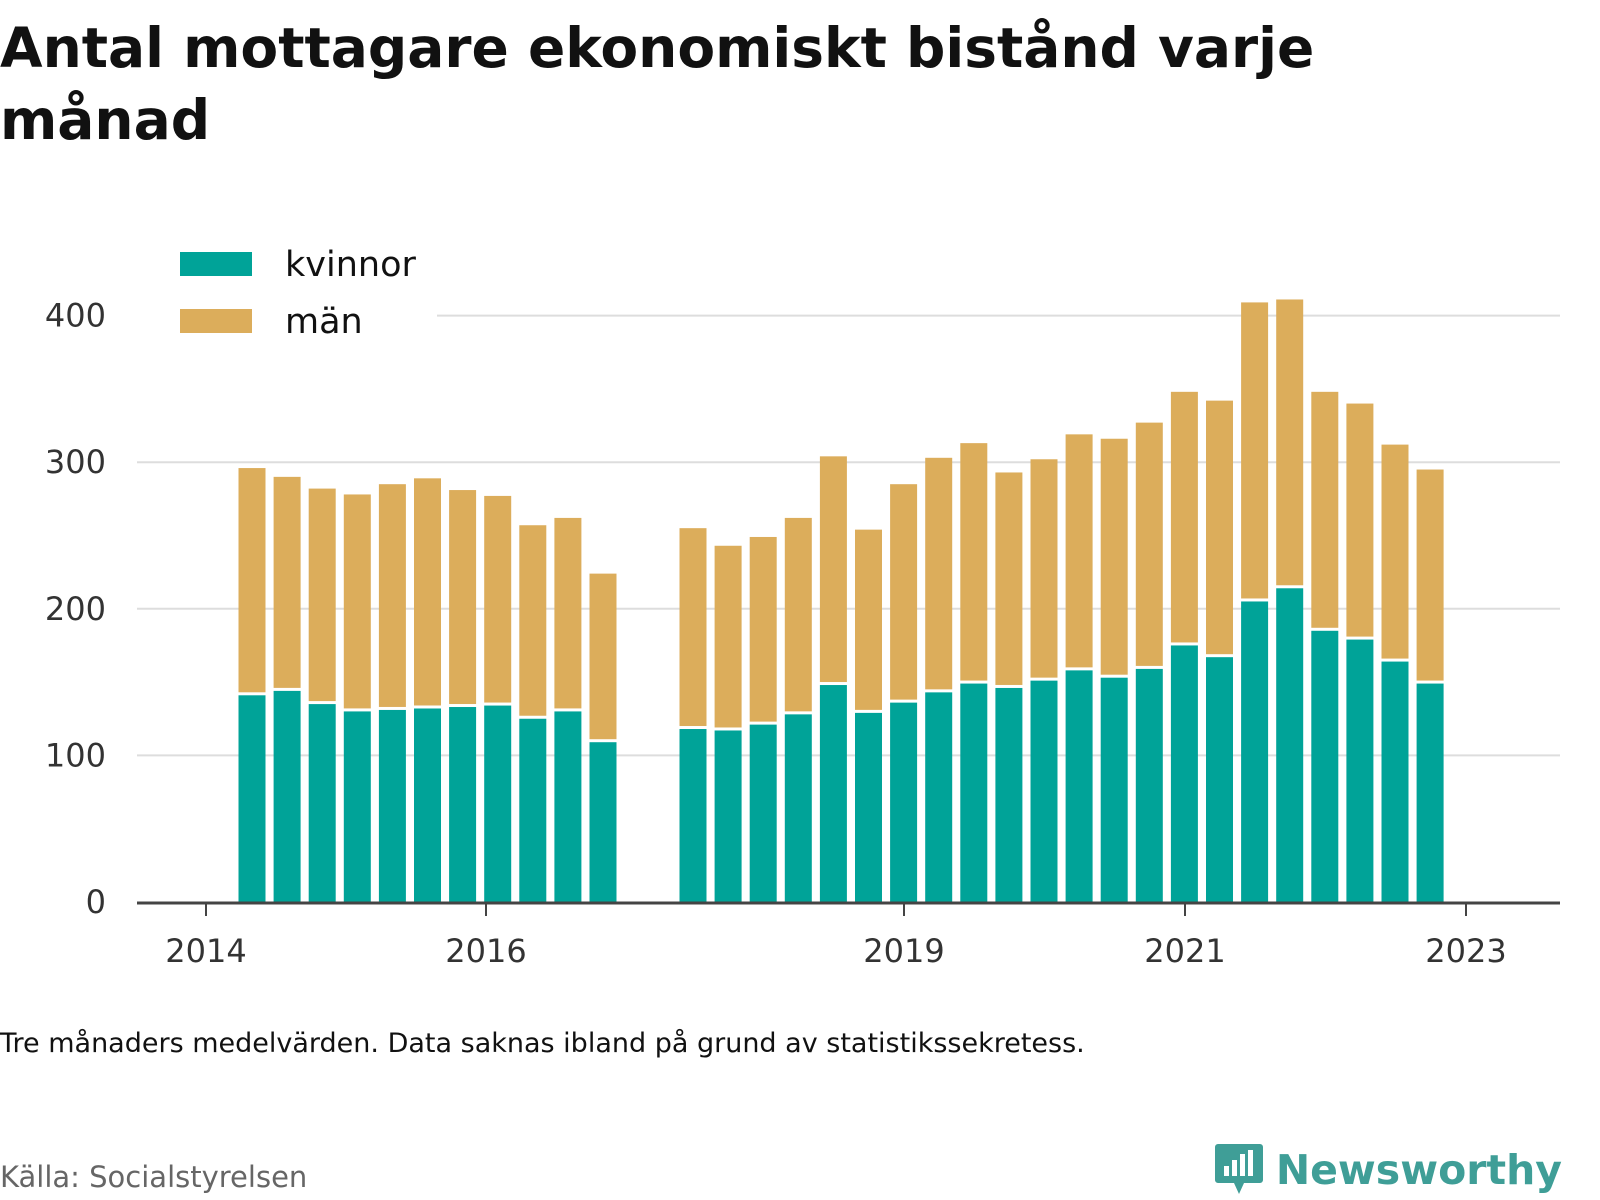  I want to click on y-tick-label: 0, so click(96, 902).